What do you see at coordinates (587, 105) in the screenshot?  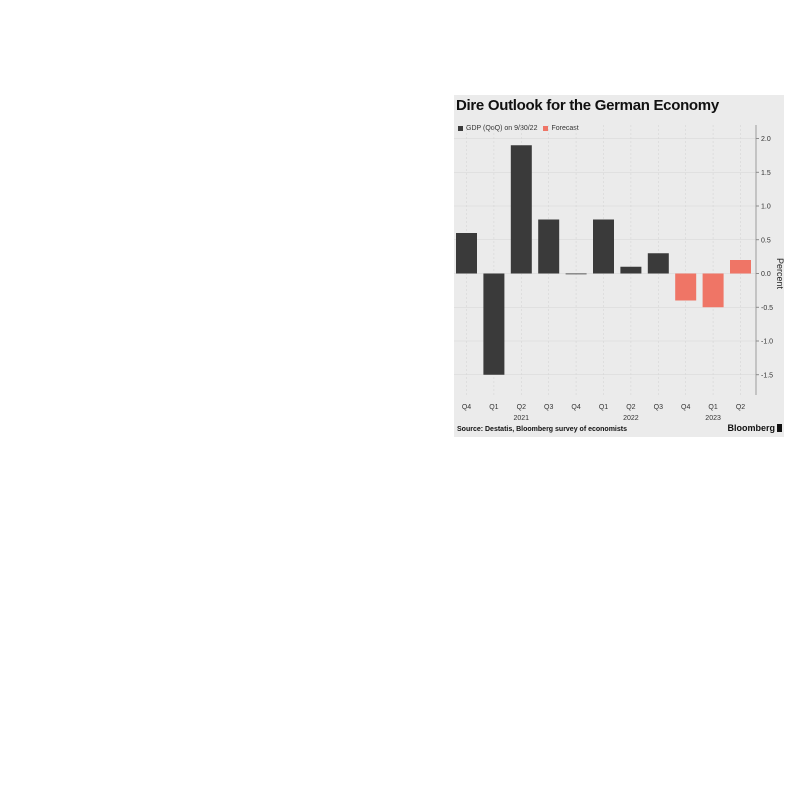 I see `chart-title: Dire Outlook for the German Economy` at bounding box center [587, 105].